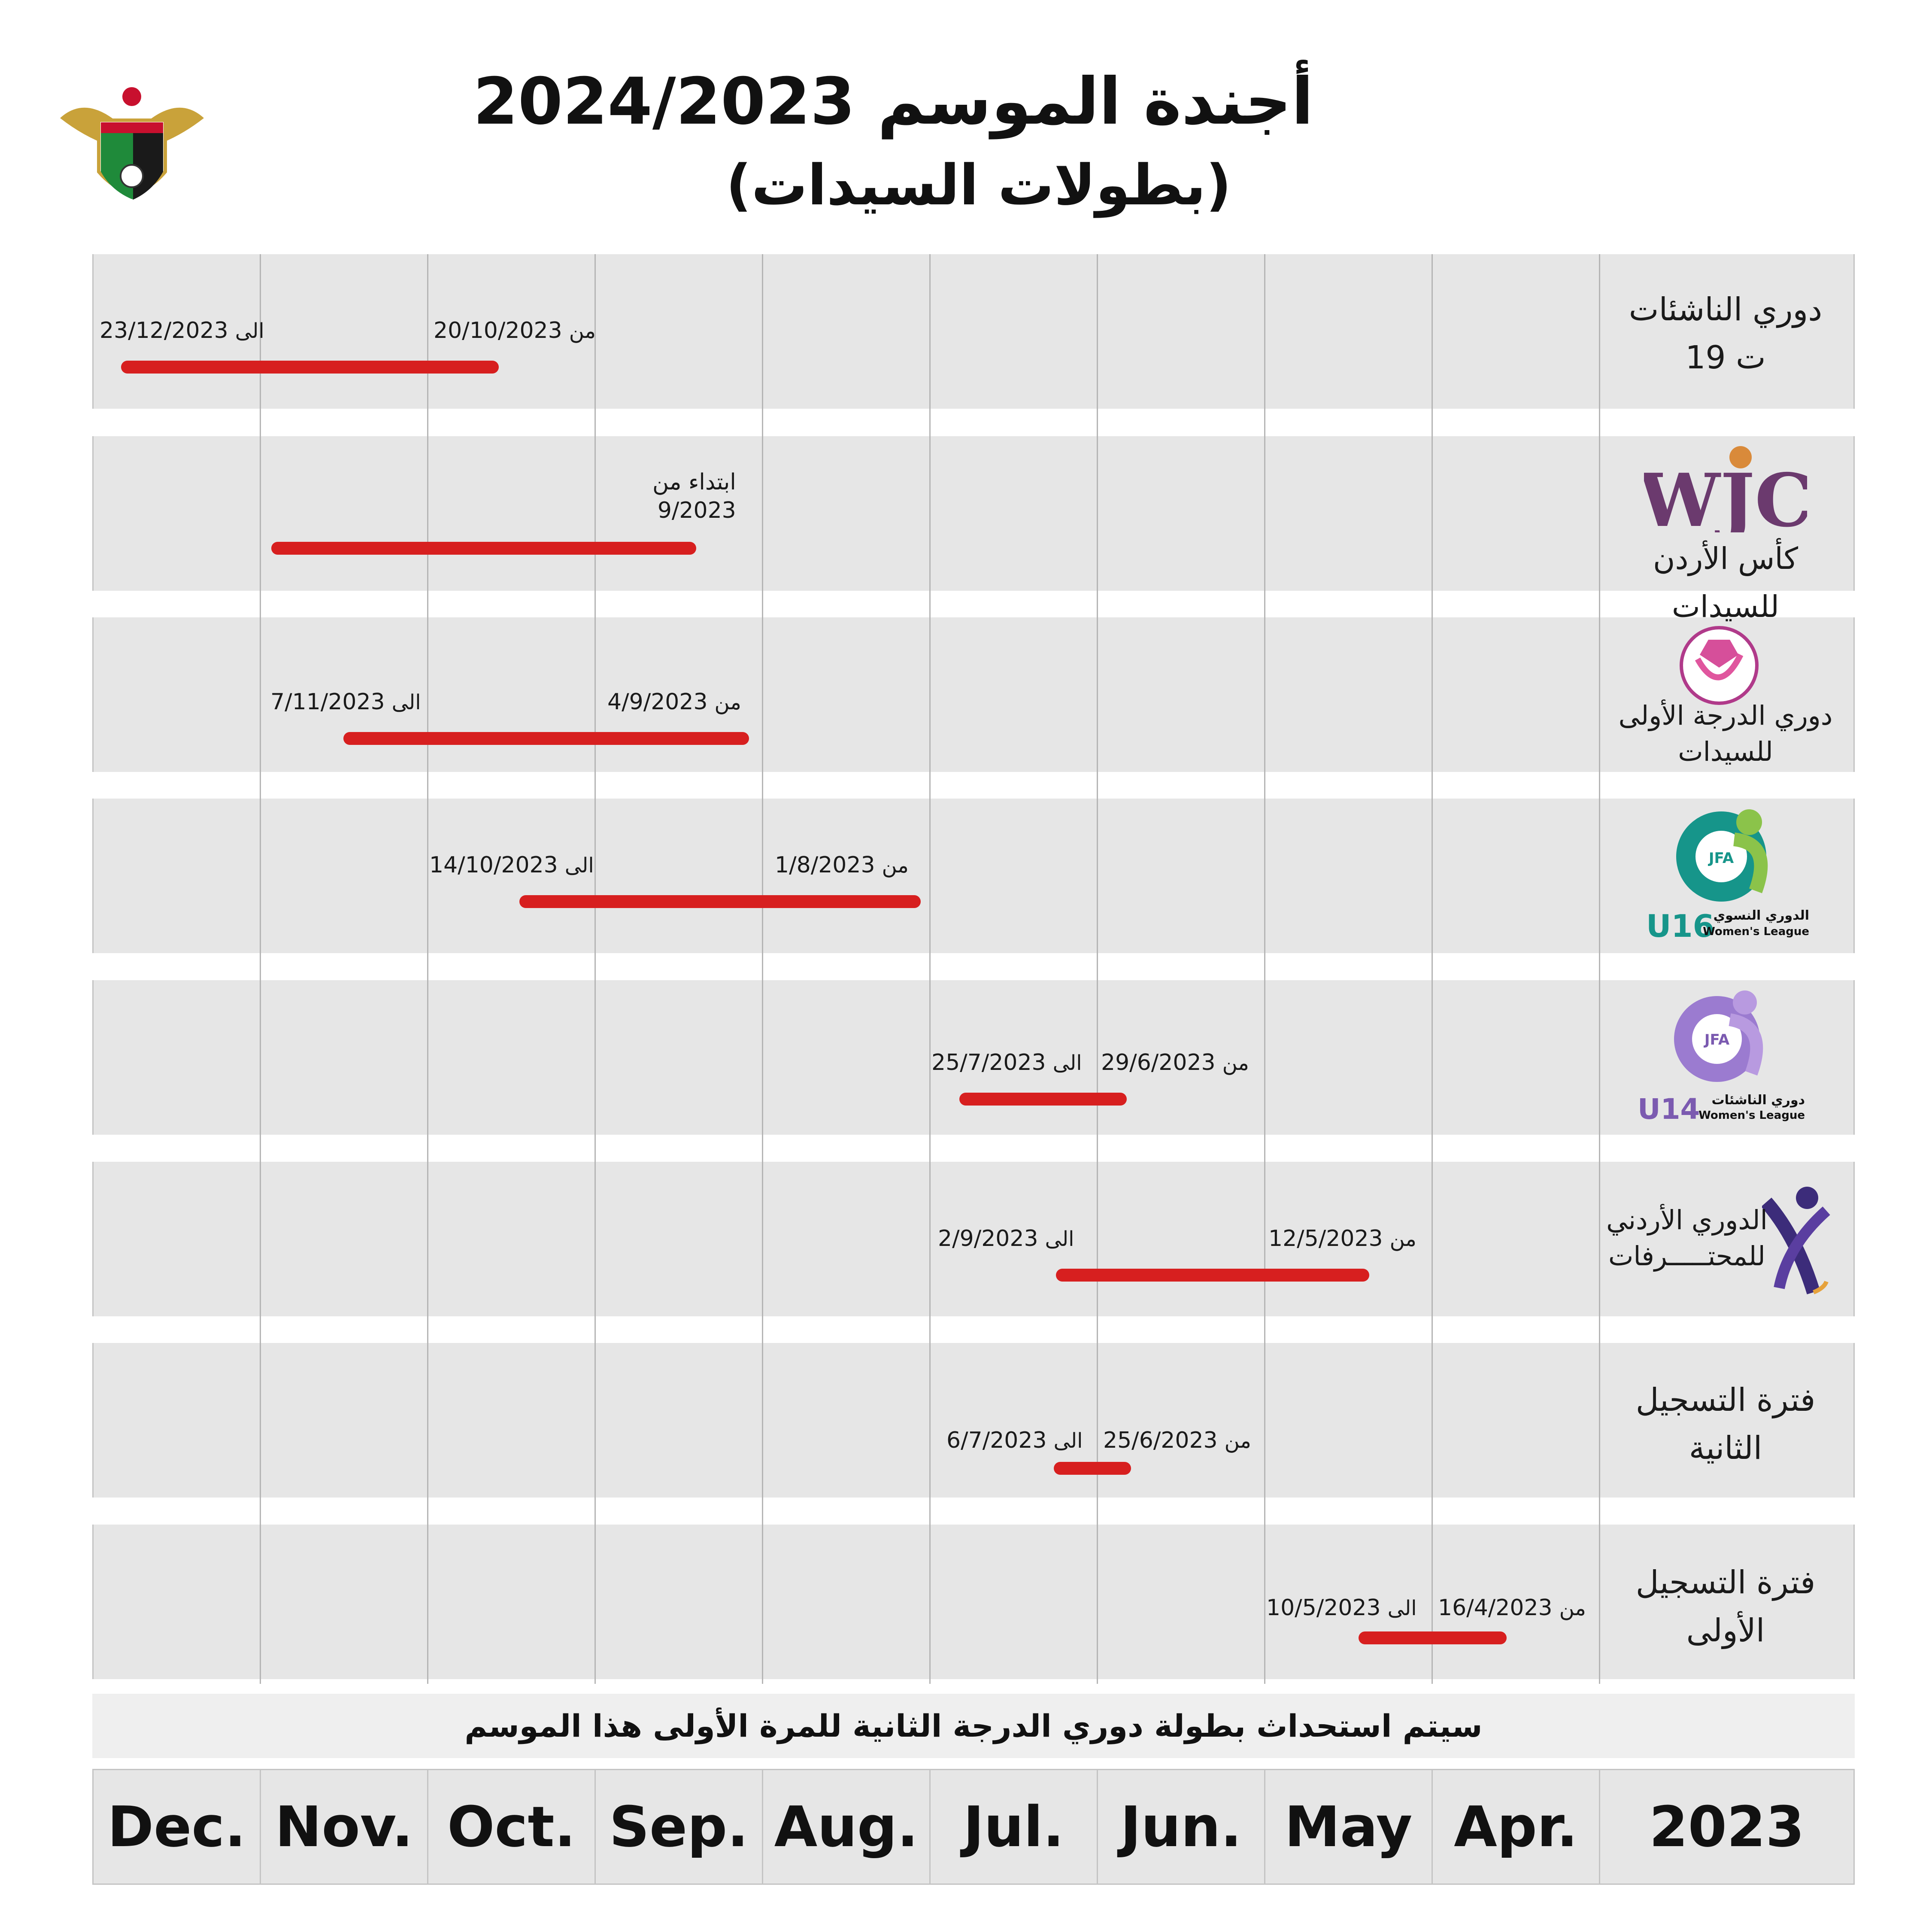  I want to click on month-cell: Sep., so click(679, 1827).